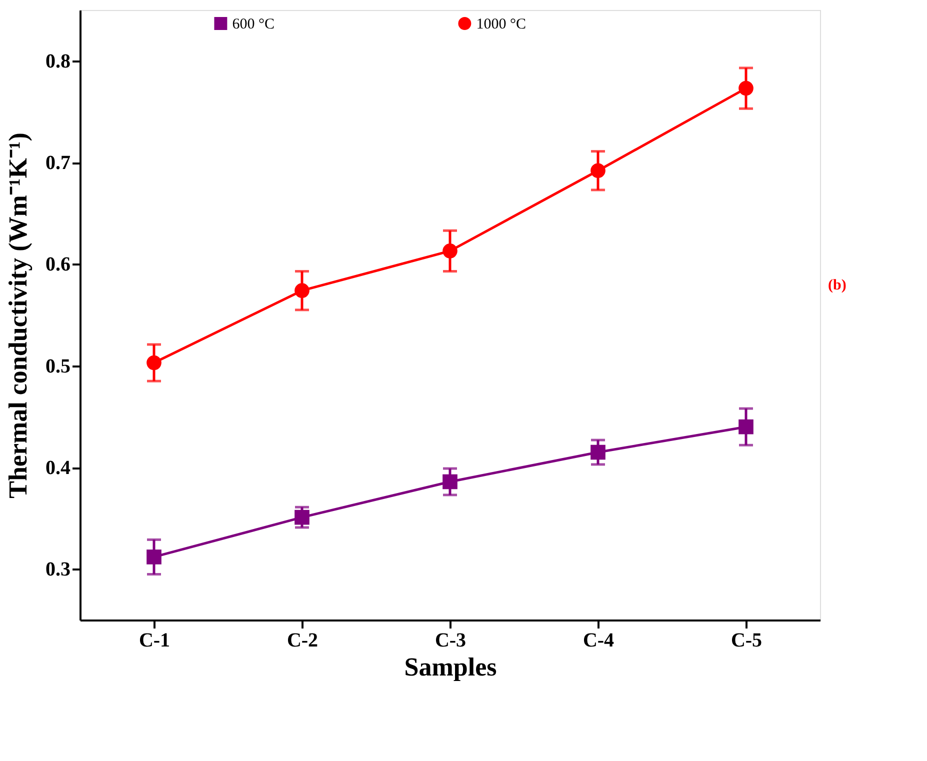 This screenshot has height=761, width=927. Describe the element at coordinates (154, 641) in the screenshot. I see `x-tick-label: C-1` at that location.